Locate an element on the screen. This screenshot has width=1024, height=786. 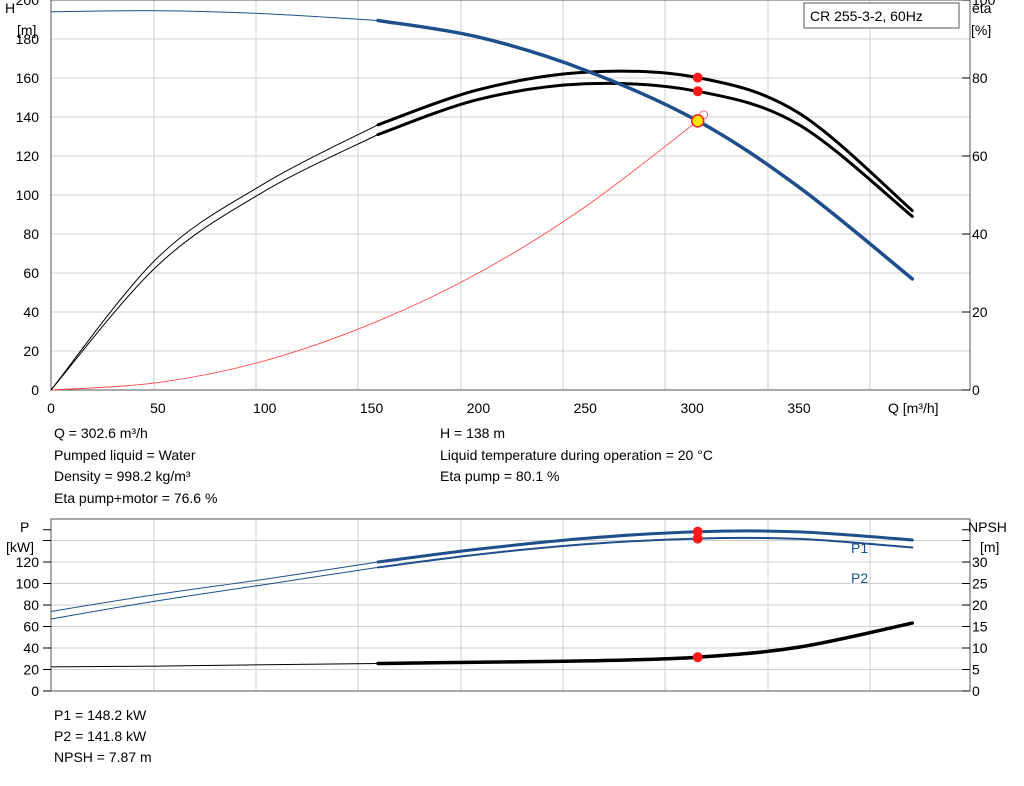
y2-tick-label: 5 is located at coordinates (976, 670).